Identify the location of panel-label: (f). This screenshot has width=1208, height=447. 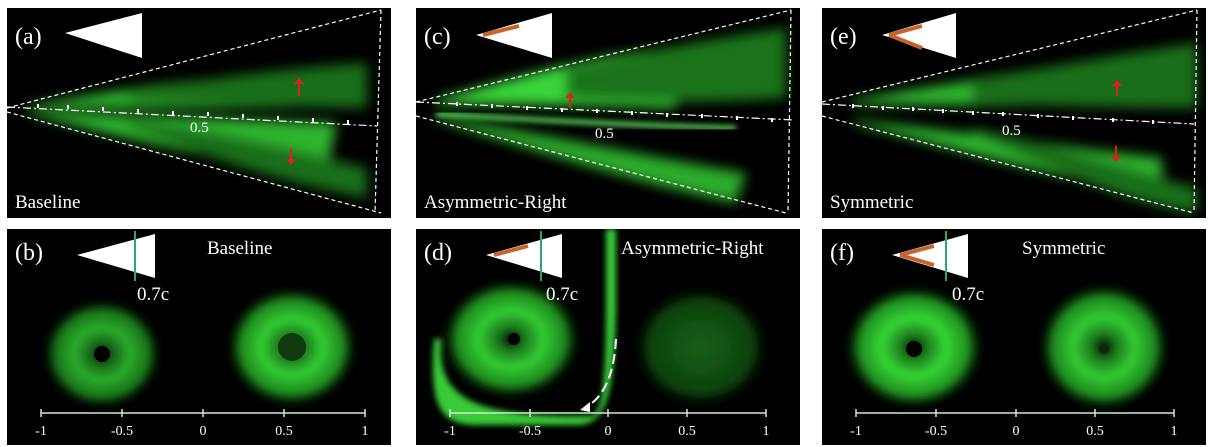
(842, 253).